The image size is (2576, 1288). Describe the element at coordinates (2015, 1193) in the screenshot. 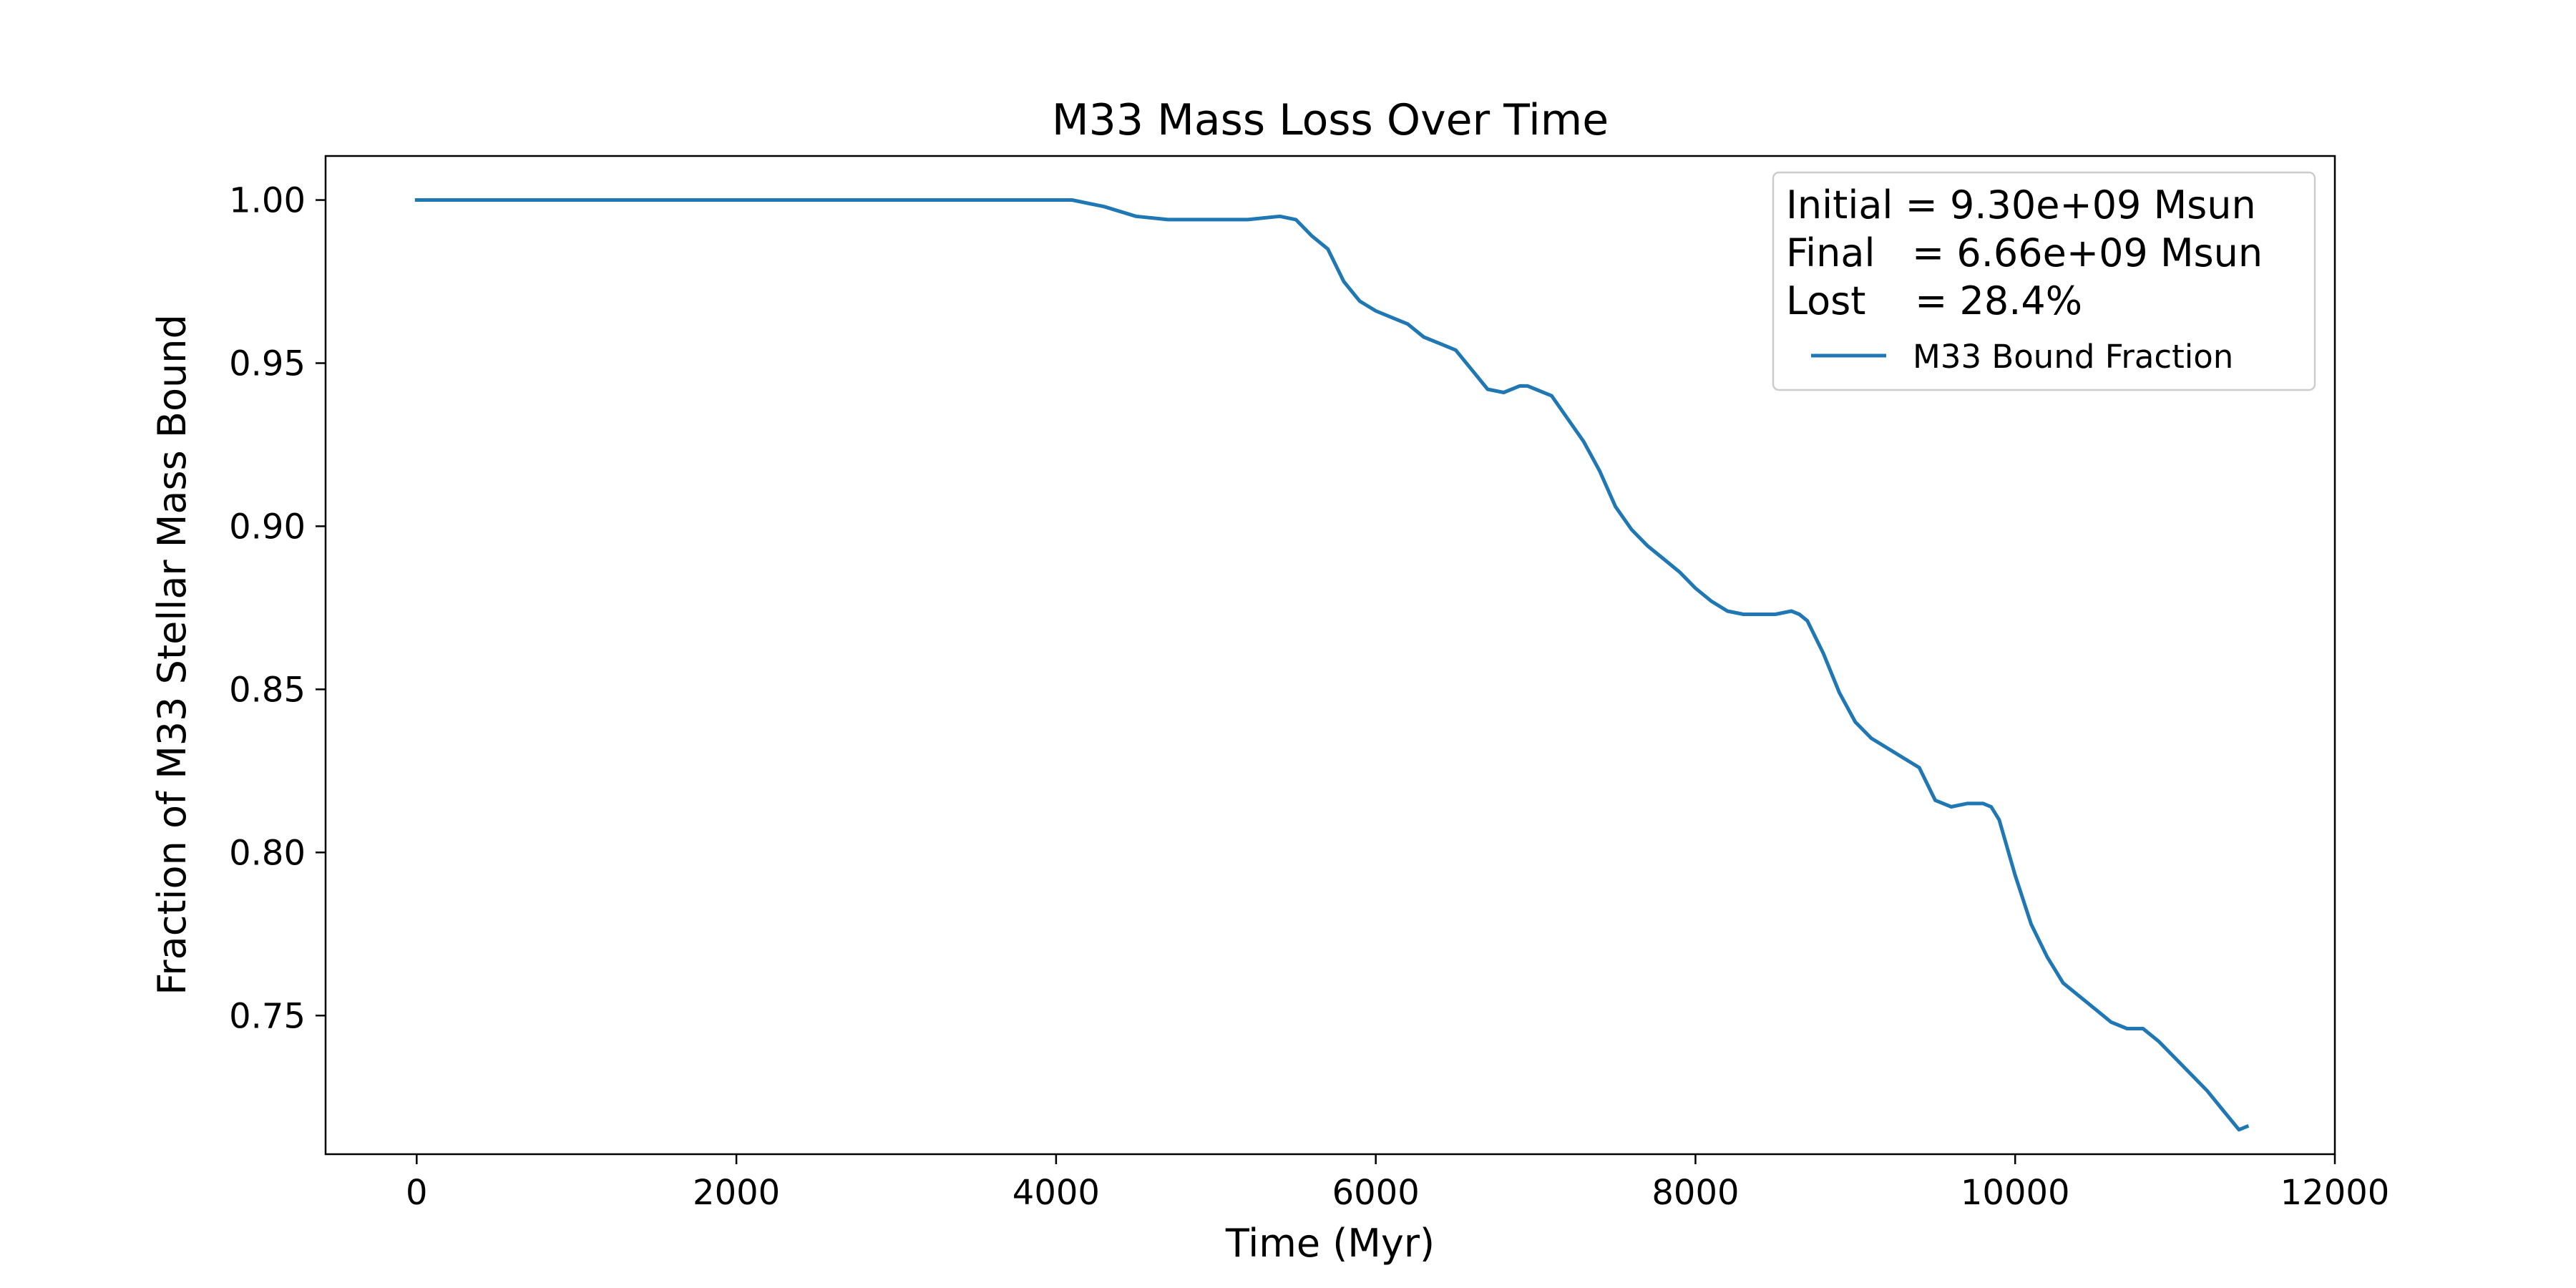

I see `x-tick-label: 10000` at that location.